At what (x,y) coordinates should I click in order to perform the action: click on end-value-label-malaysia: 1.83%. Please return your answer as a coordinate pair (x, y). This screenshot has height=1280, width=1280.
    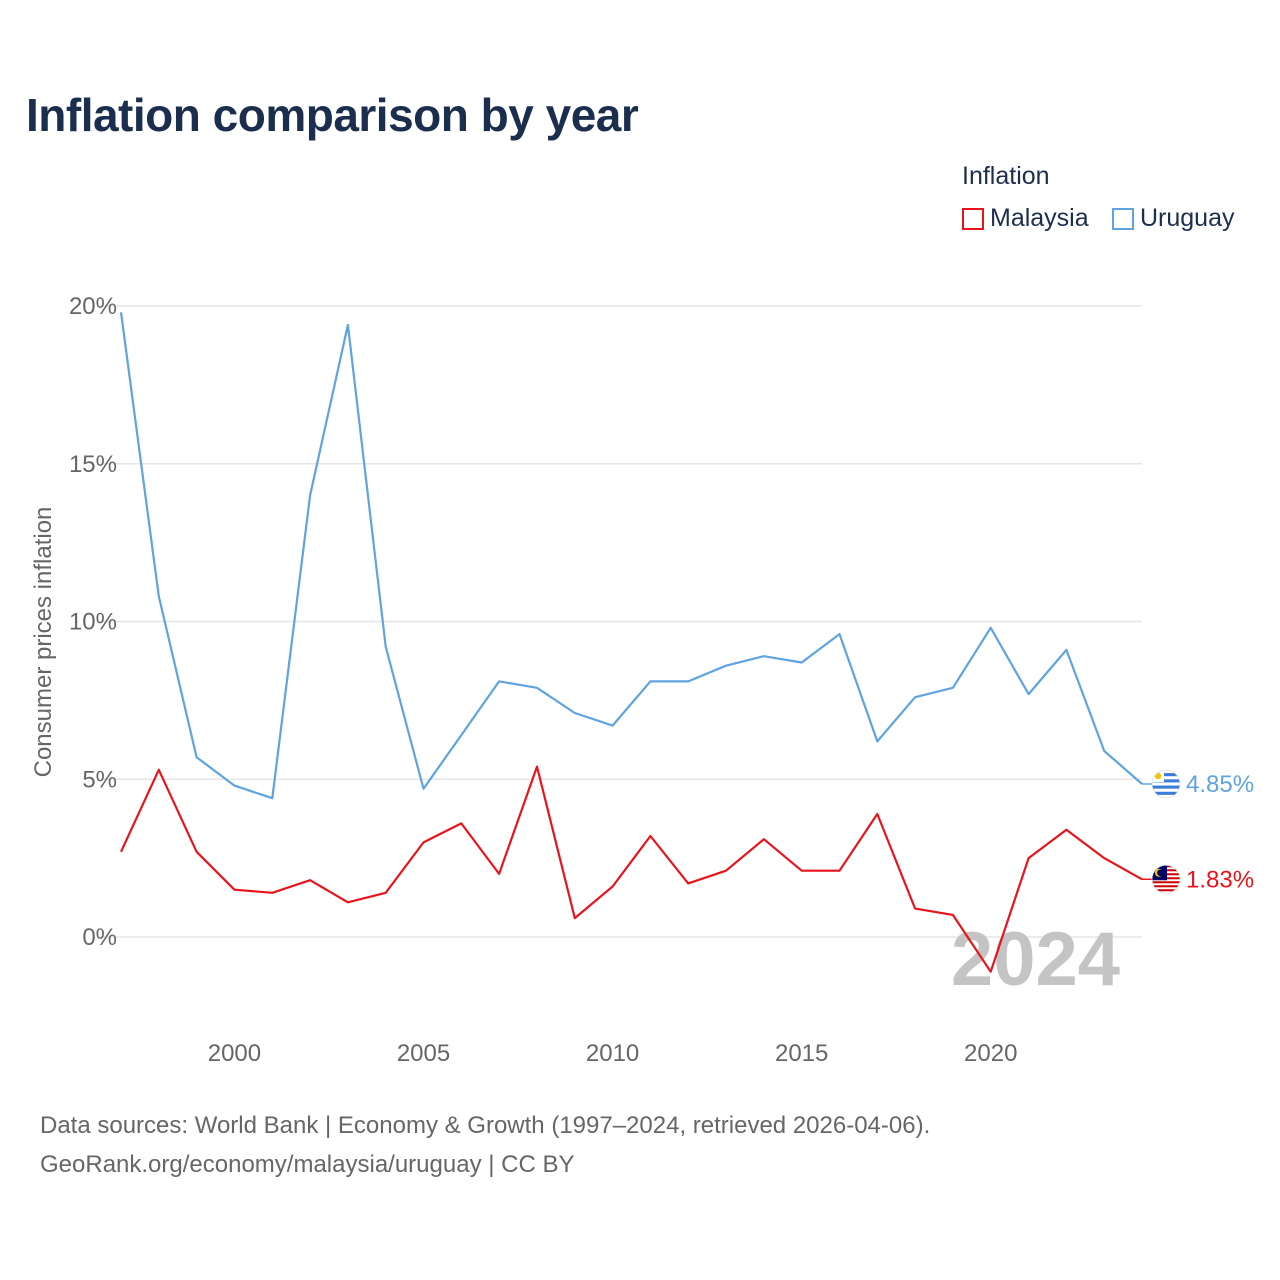
    Looking at the image, I should click on (1220, 879).